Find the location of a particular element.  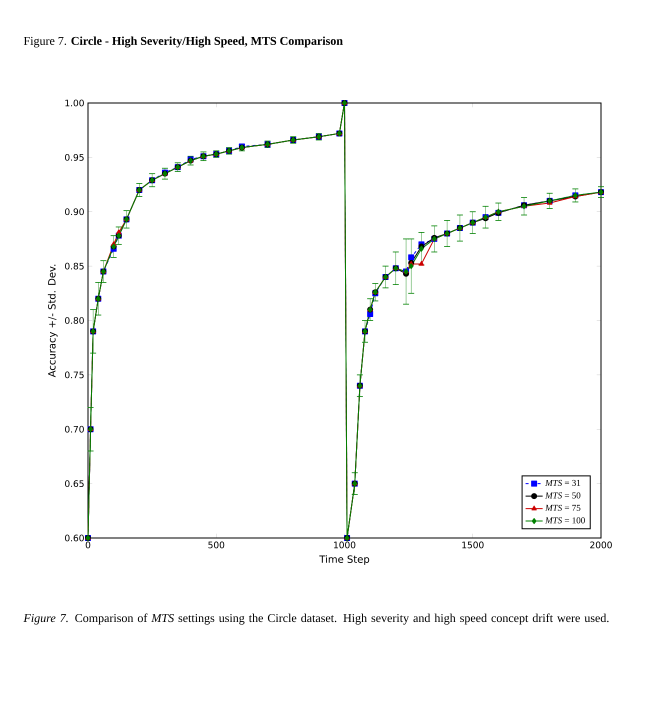

y-tick-label: 0.70 is located at coordinates (74, 429).